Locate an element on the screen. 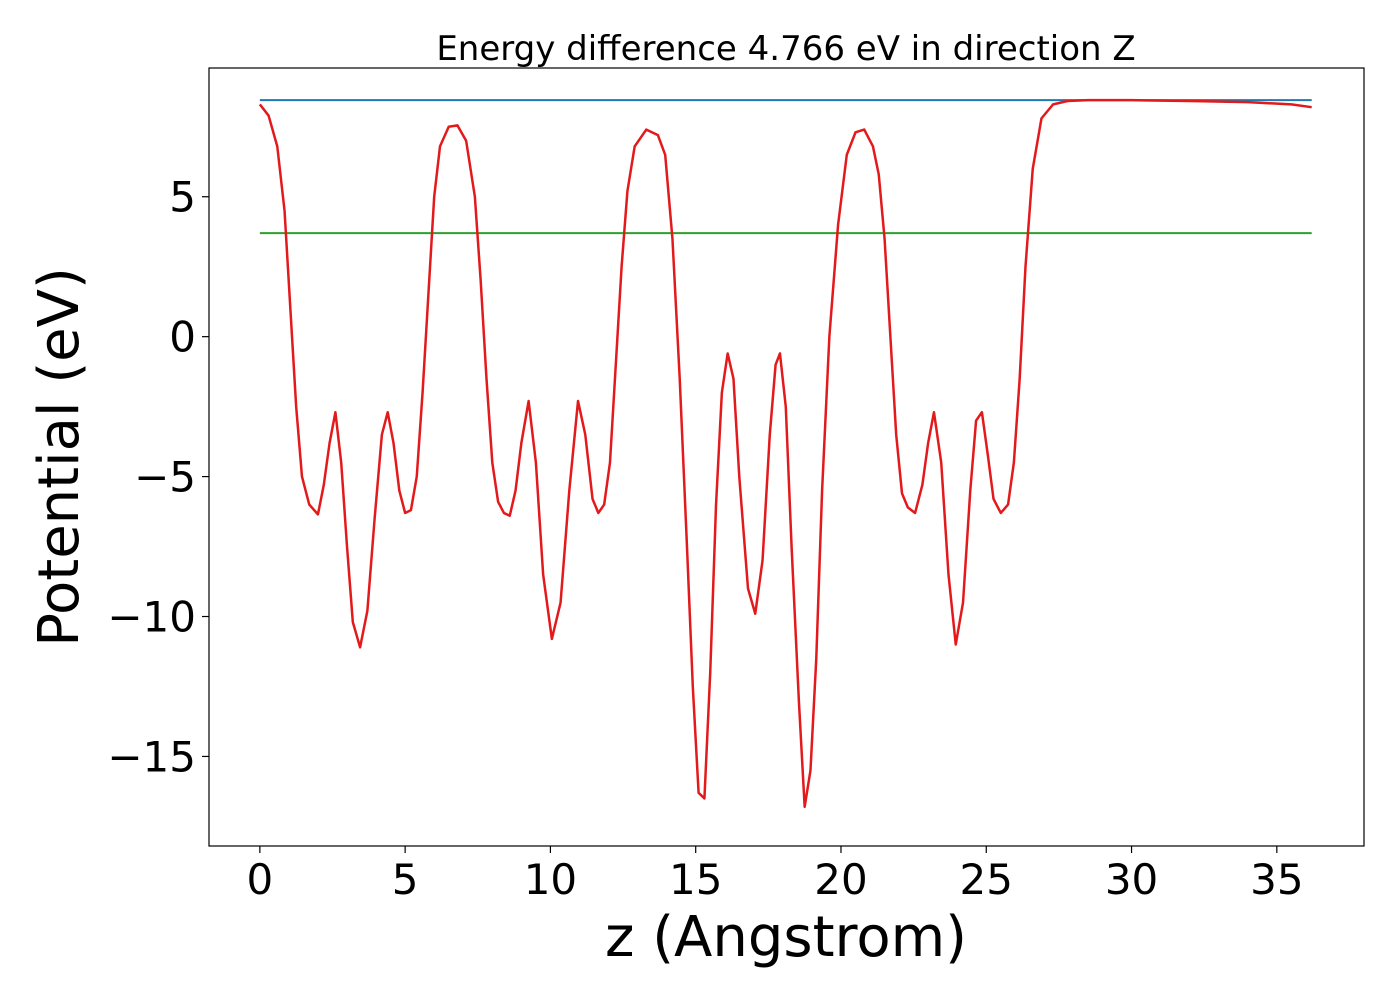 This screenshot has width=1400, height=1000. x-tick-label: 30 is located at coordinates (1131, 879).